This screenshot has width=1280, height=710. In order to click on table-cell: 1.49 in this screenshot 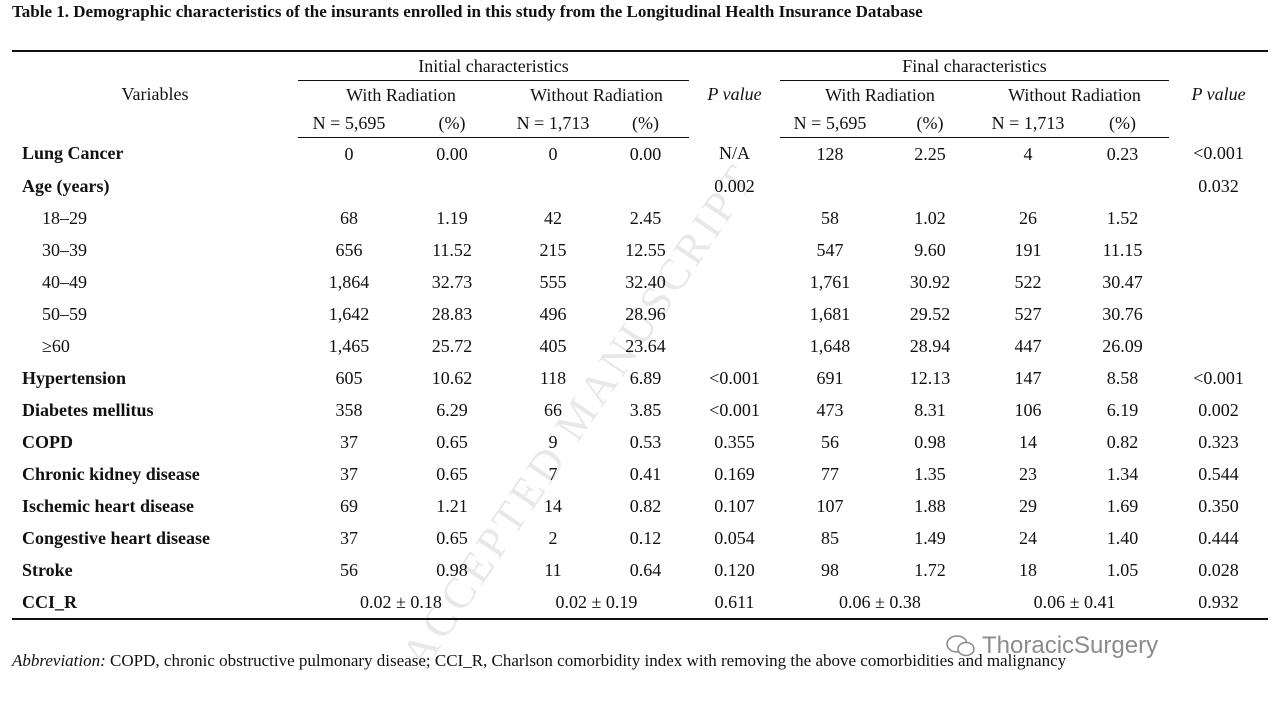, I will do `click(930, 537)`.